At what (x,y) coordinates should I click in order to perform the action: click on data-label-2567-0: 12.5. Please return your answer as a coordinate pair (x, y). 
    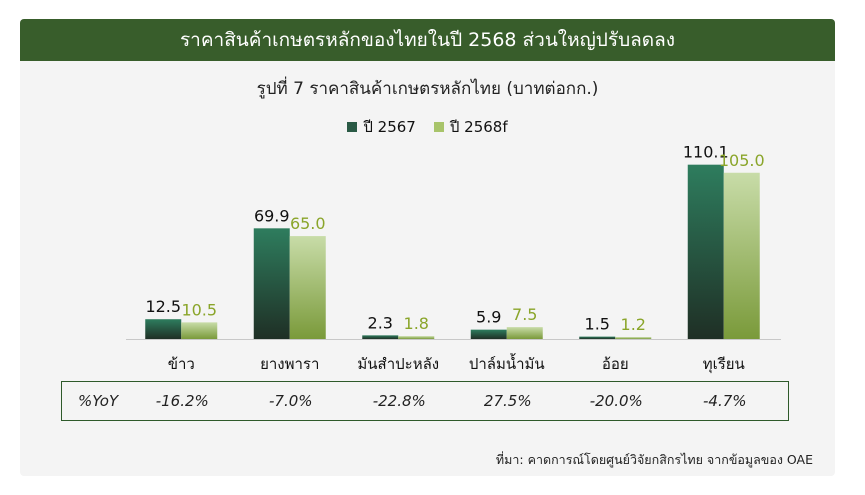
    Looking at the image, I should click on (163, 306).